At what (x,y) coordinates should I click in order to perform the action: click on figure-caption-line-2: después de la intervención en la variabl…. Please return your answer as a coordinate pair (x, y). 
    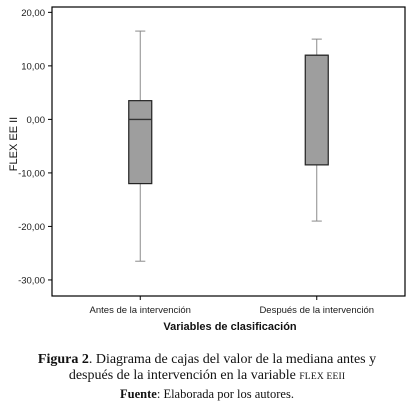
    Looking at the image, I should click on (207, 376).